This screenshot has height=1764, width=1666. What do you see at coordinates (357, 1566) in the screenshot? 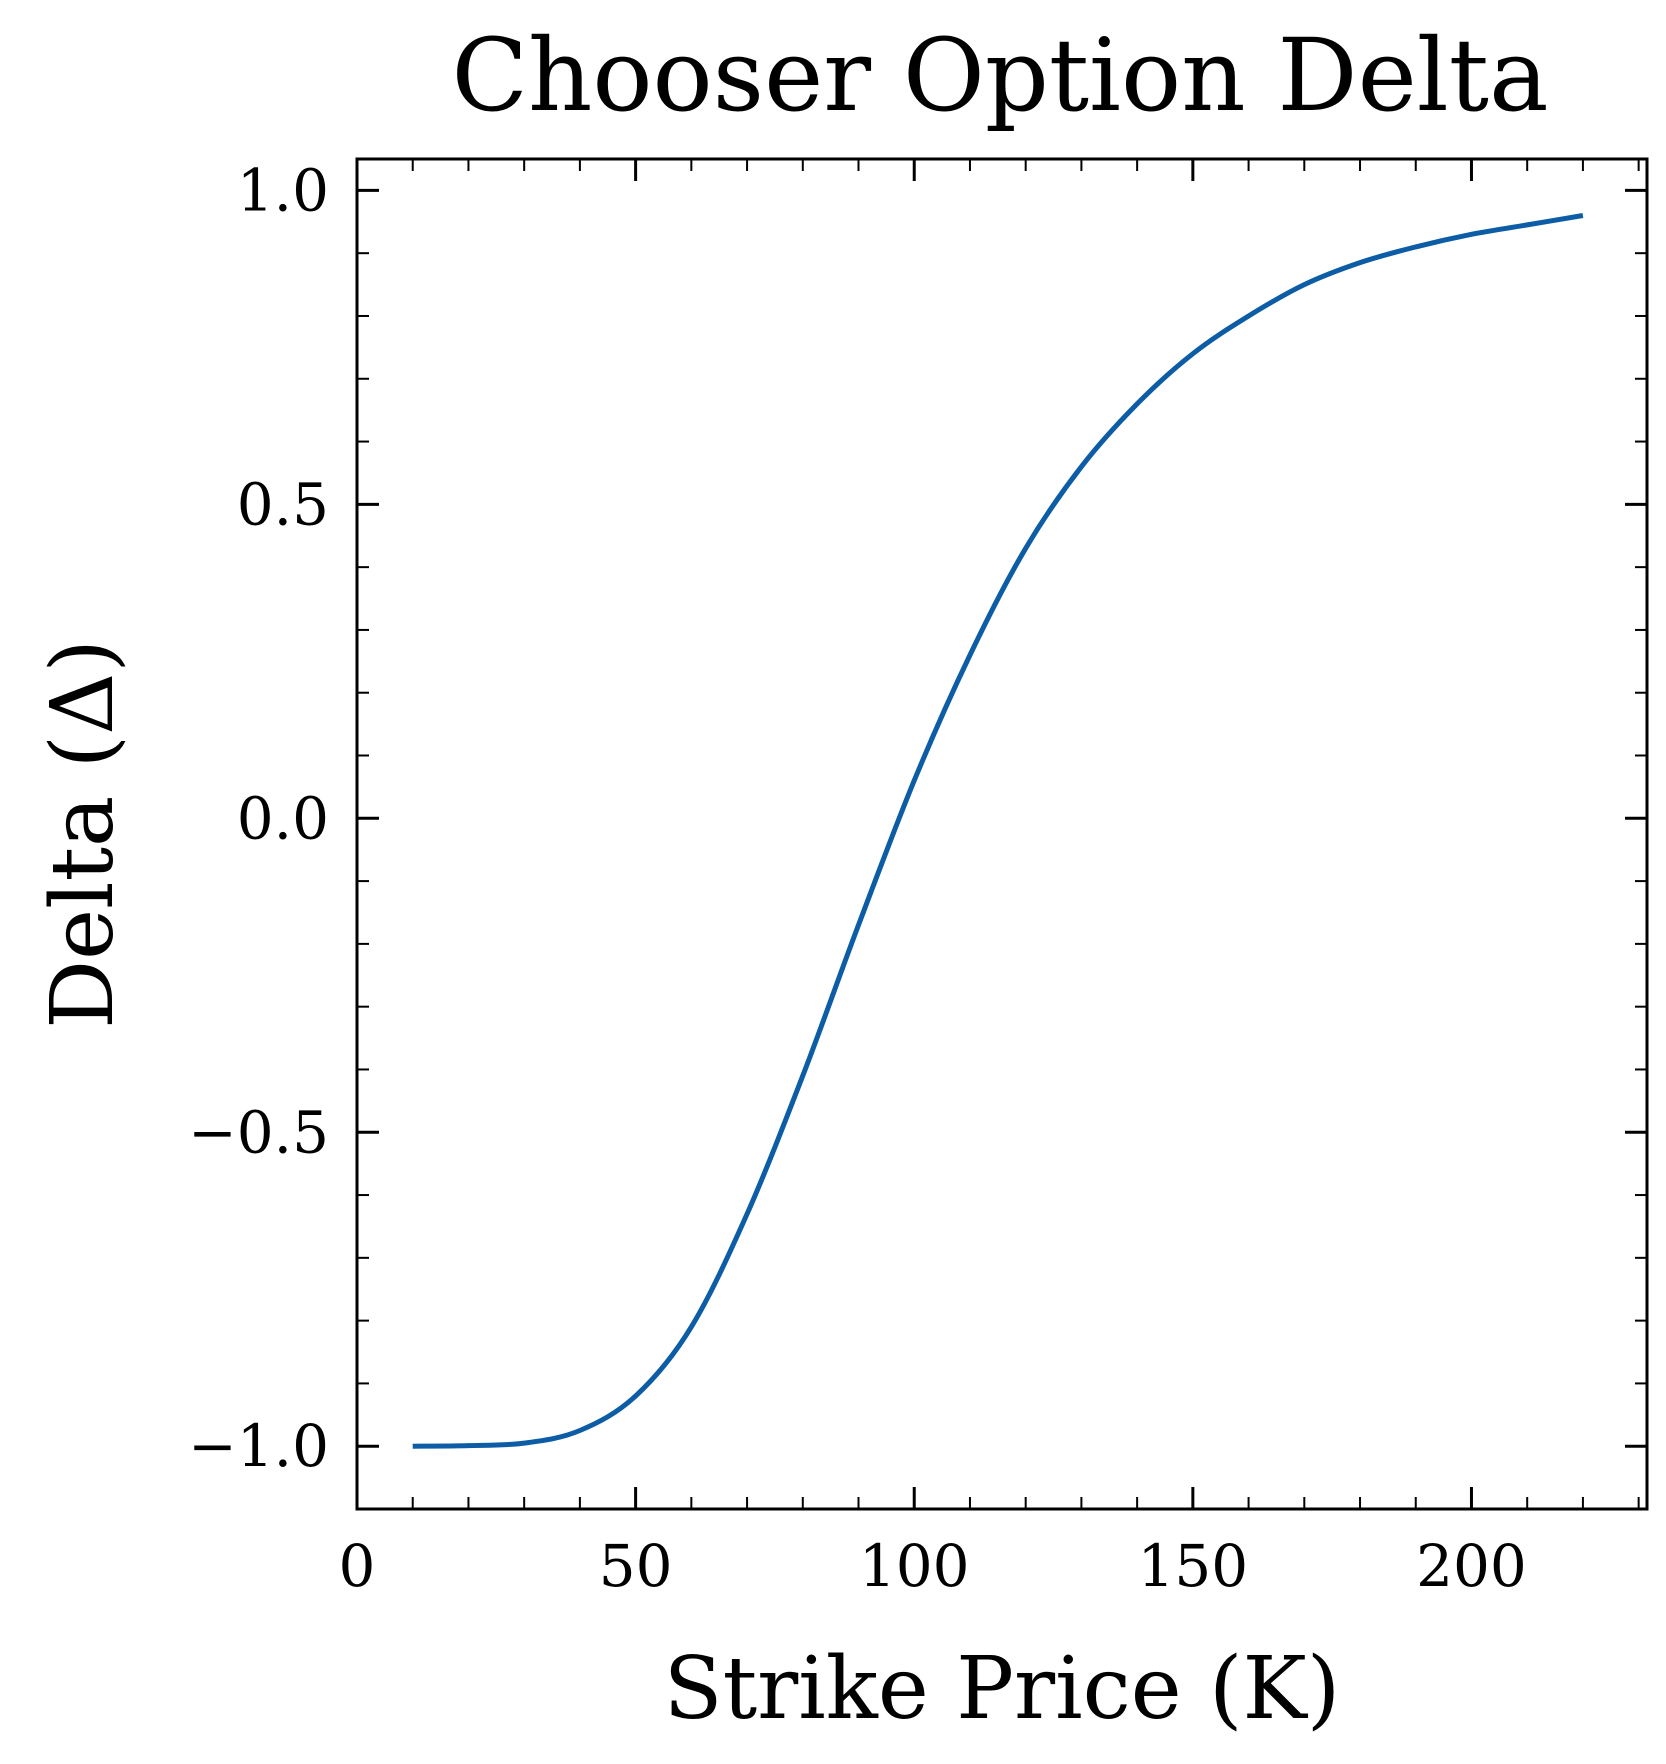
I see `x-tick-label: 0` at bounding box center [357, 1566].